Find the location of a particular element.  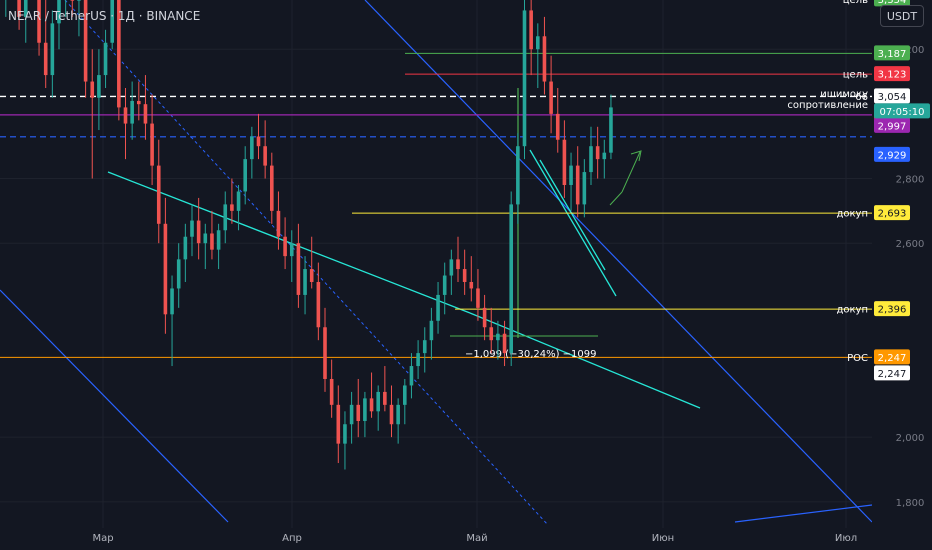

level-label: докуп is located at coordinates (852, 310).